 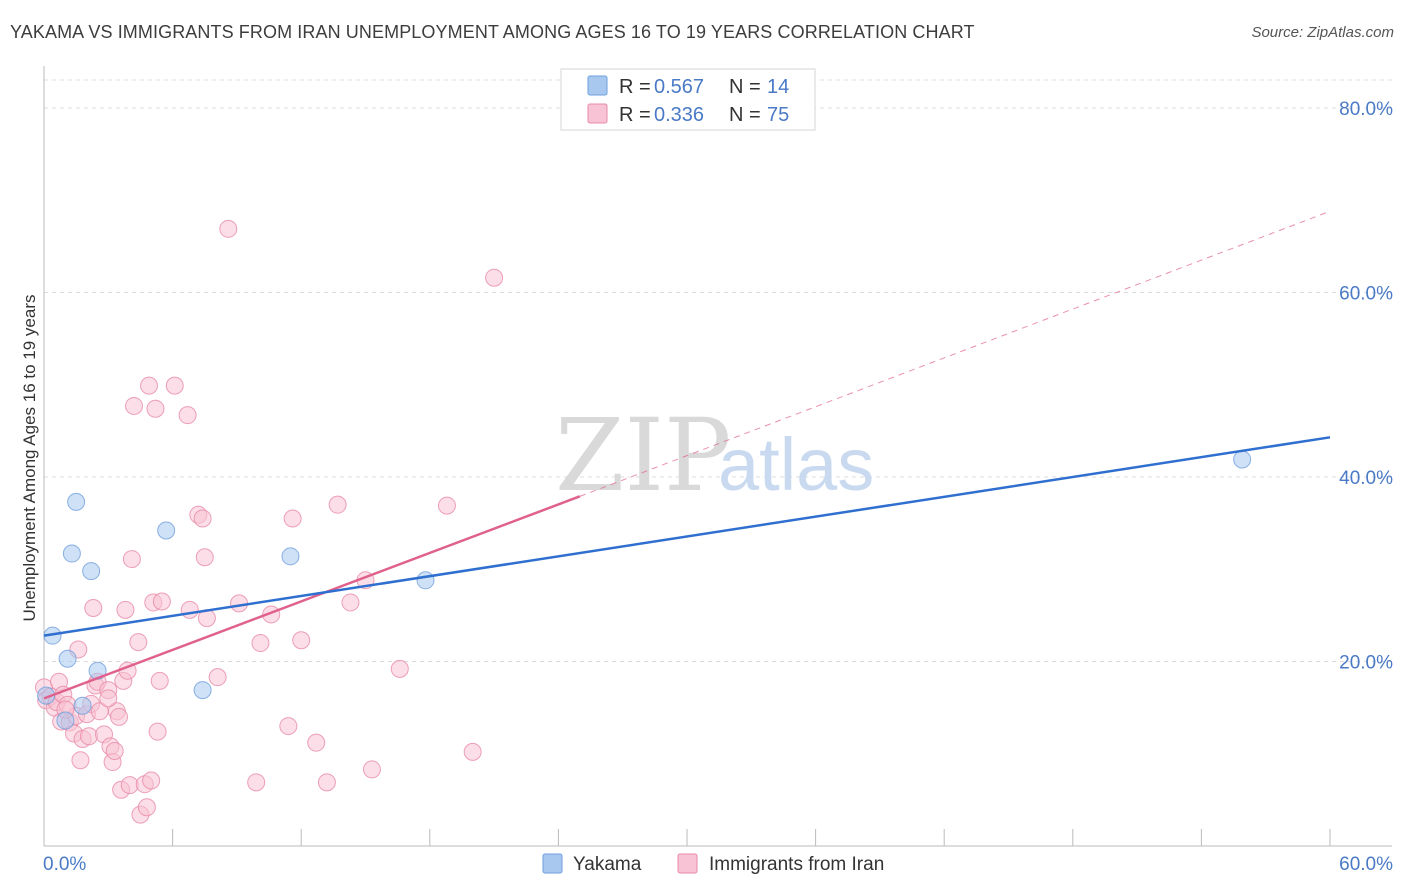 What do you see at coordinates (1366, 386) in the screenshot?
I see `y-tick-labels: 20.0% 40.0% 60.0% 80.0%` at bounding box center [1366, 386].